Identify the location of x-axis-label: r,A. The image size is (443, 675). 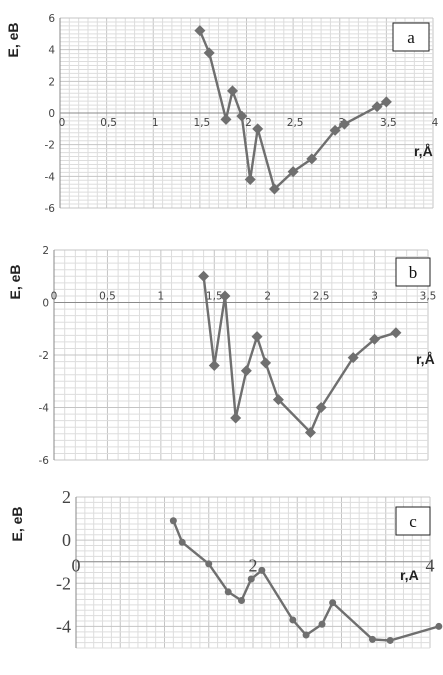
(409, 575).